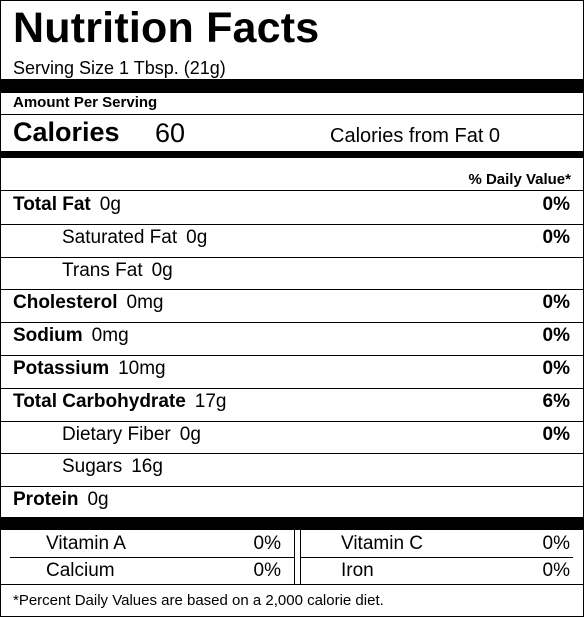 The height and width of the screenshot is (617, 584). I want to click on nutrient-name: Saturated Fat, so click(120, 237).